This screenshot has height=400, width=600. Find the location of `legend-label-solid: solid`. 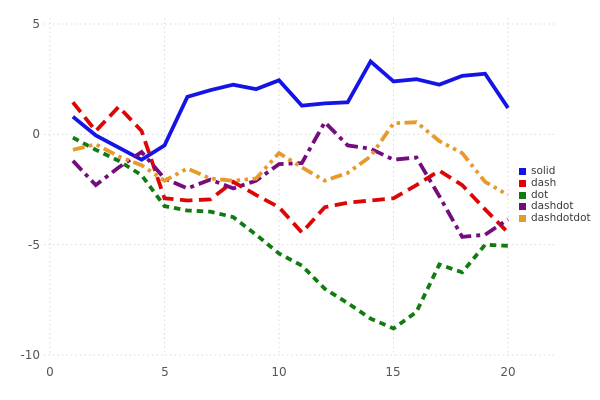

legend-label-solid: solid is located at coordinates (543, 171).